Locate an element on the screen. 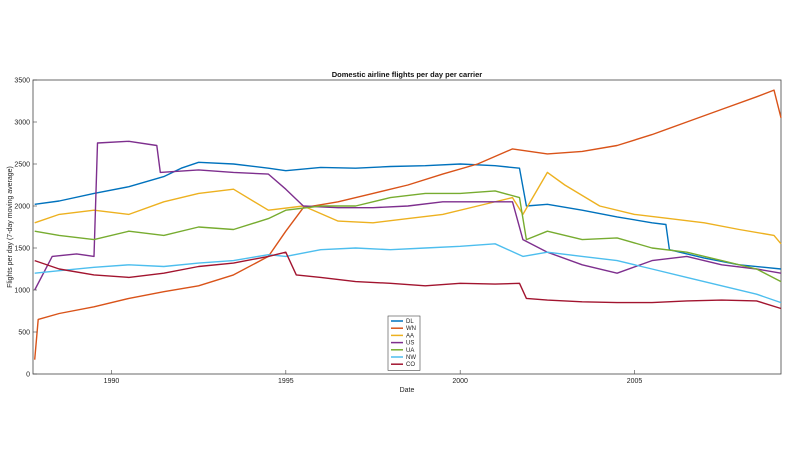 The image size is (792, 467). x-tick-label: 1990 is located at coordinates (112, 381).